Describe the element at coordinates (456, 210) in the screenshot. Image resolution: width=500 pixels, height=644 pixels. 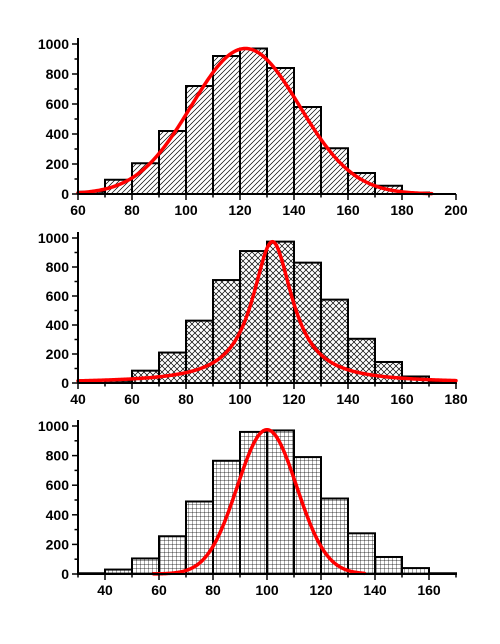
I see `x-tick-label: 200` at that location.